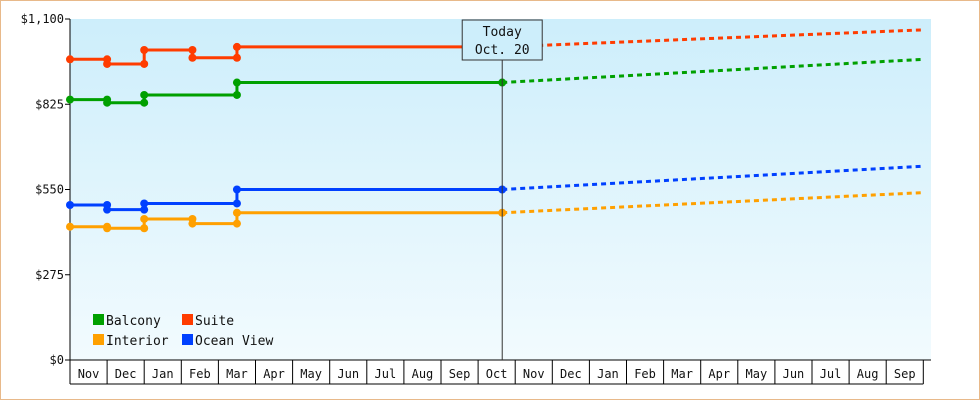 This screenshot has height=400, width=980. Describe the element at coordinates (713, 177) in the screenshot. I see `forecast-line-ocean-view` at that location.